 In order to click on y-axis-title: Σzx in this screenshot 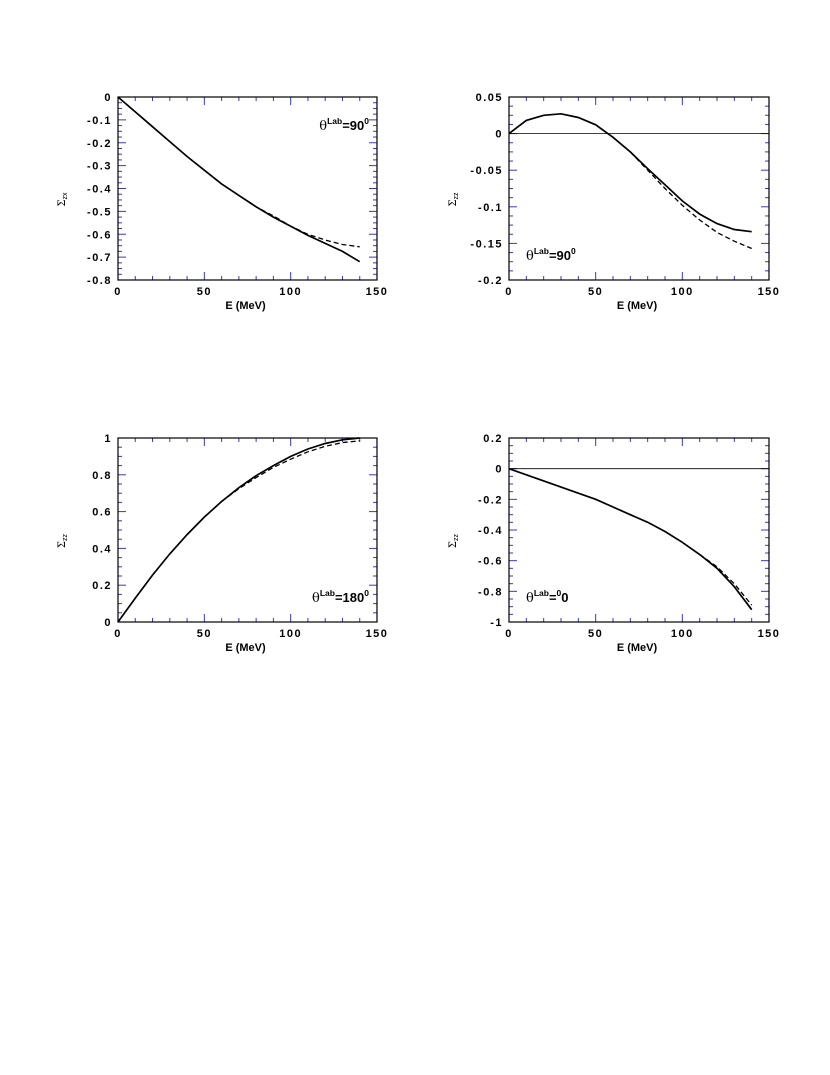, I will do `click(63, 199)`.